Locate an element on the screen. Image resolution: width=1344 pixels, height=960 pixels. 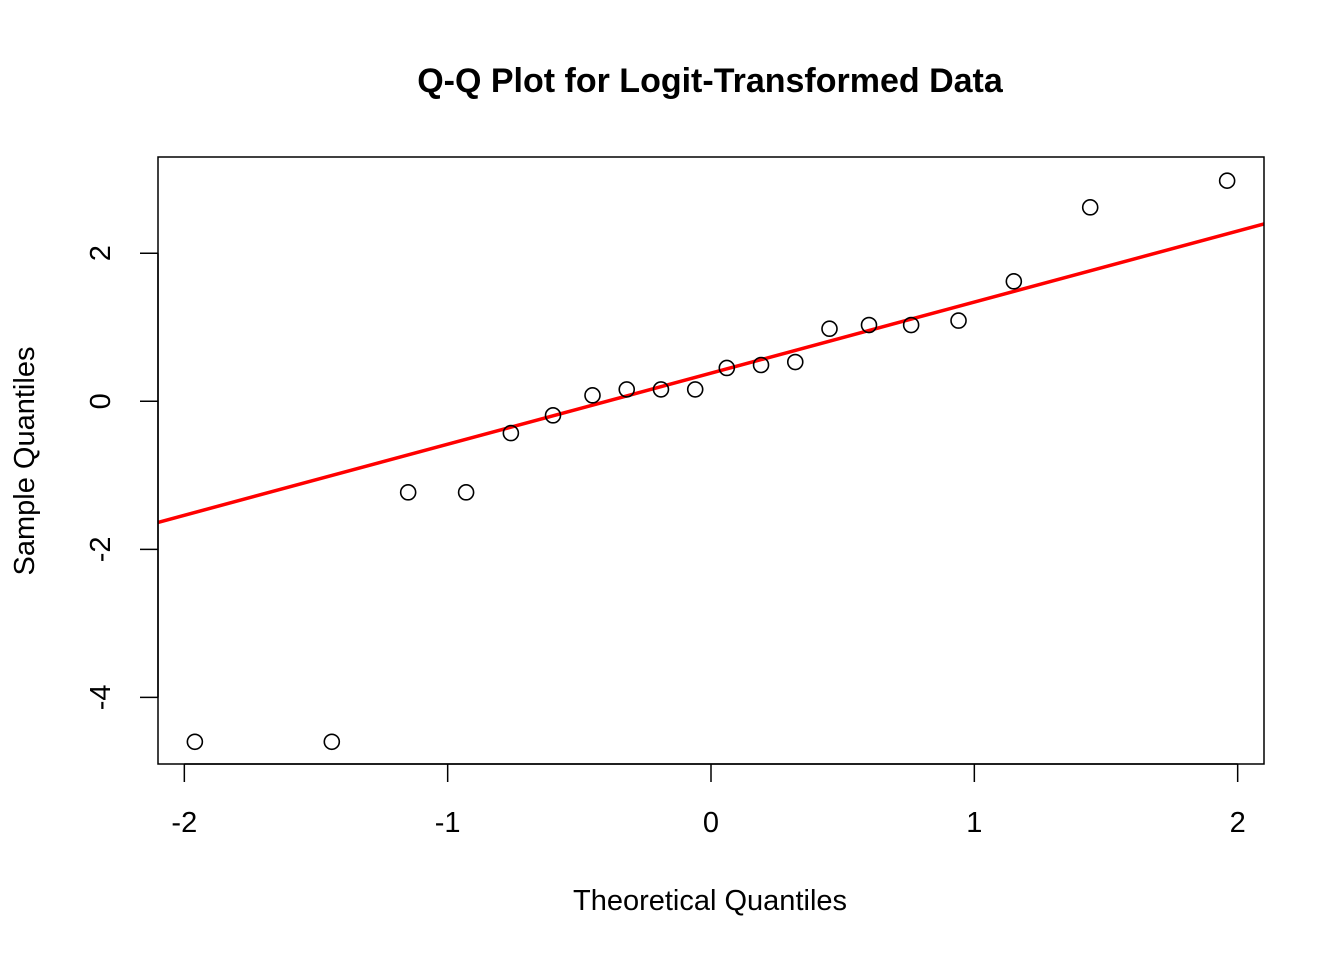
x-axis-label: Theoretical Quantiles is located at coordinates (710, 901).